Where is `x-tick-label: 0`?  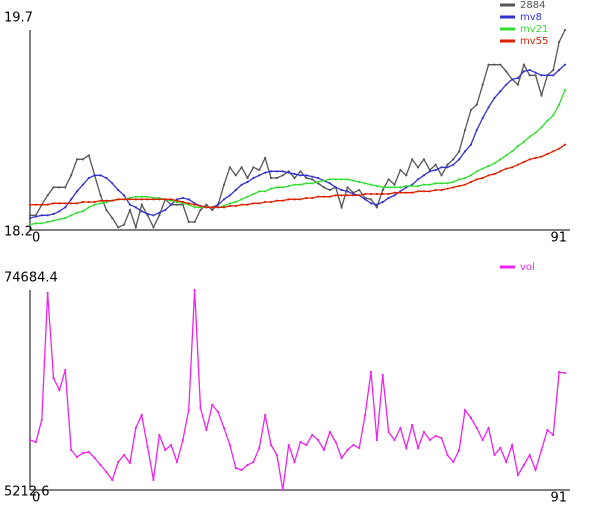 x-tick-label: 0 is located at coordinates (36, 498).